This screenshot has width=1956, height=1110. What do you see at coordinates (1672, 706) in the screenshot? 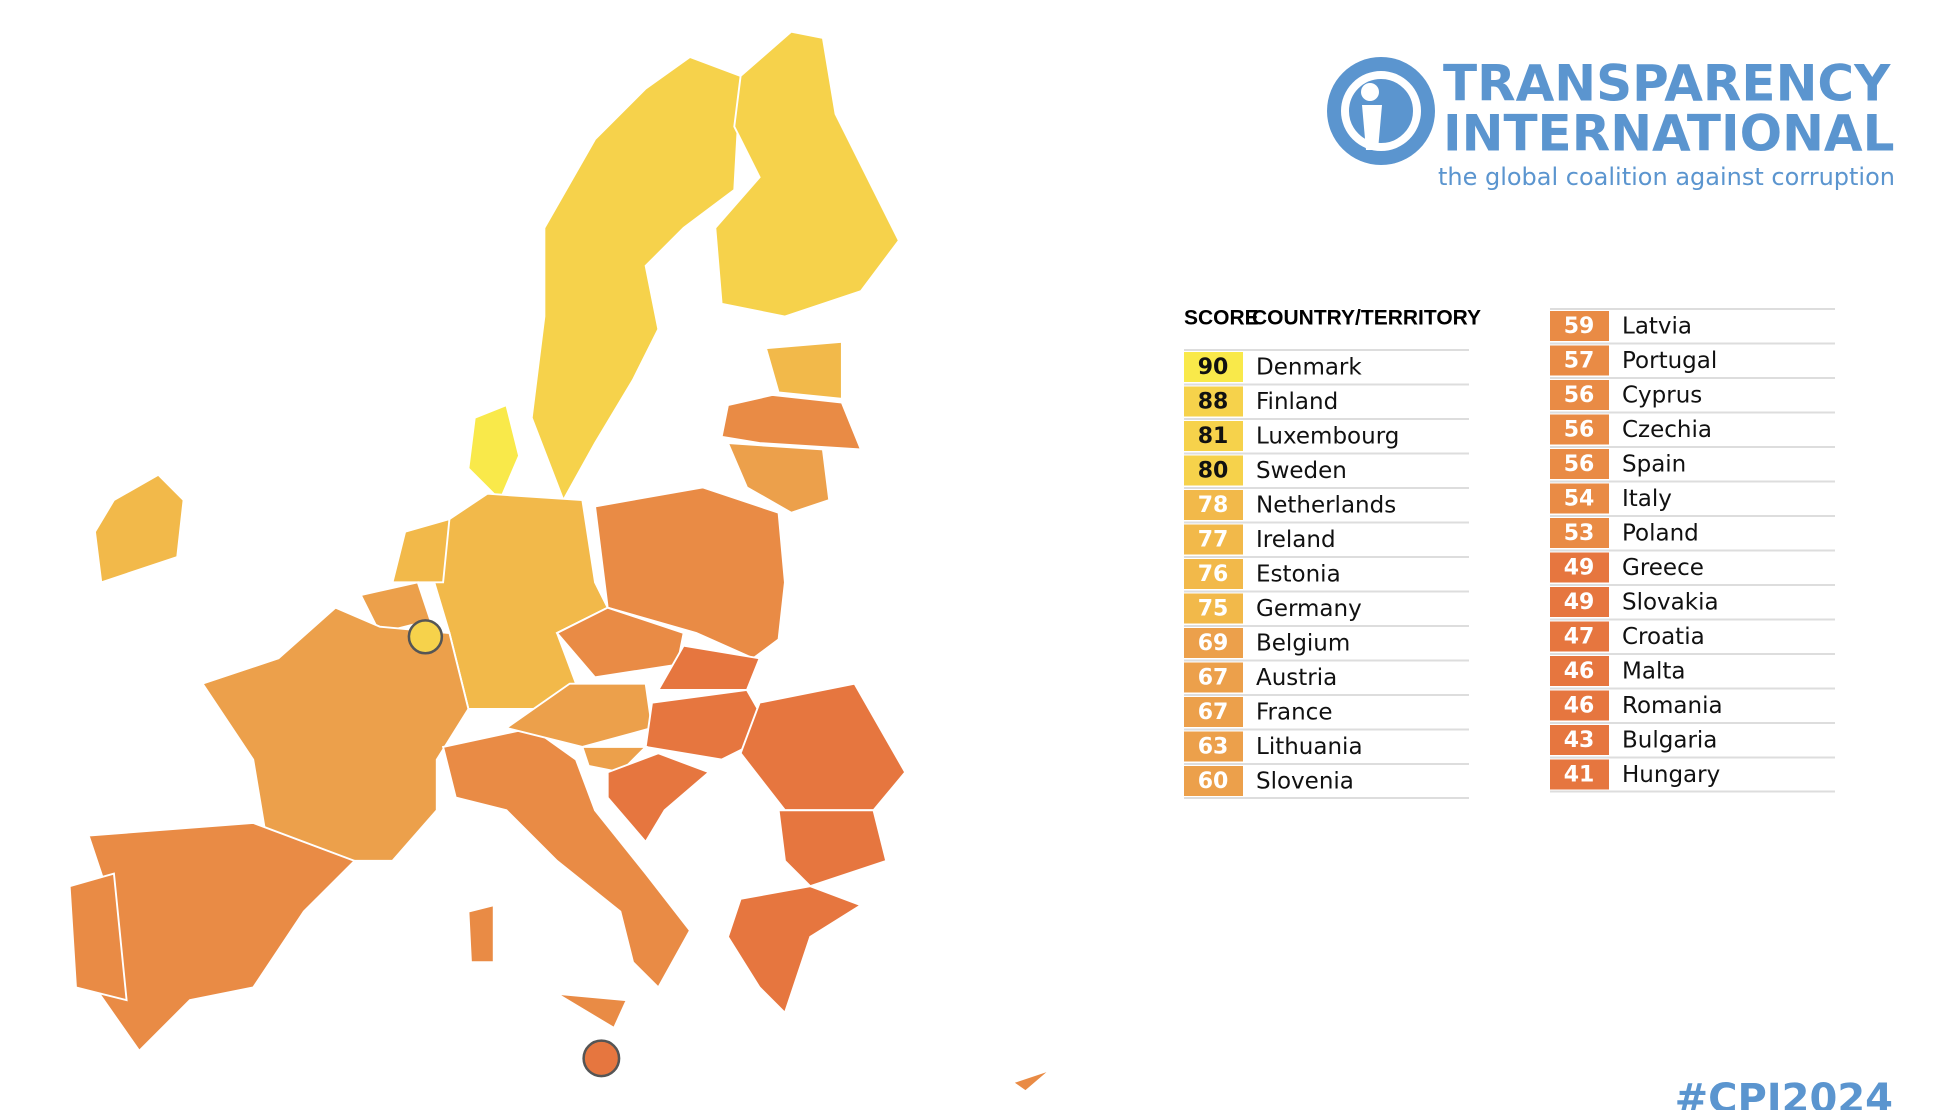
I see `country: Romania` at bounding box center [1672, 706].